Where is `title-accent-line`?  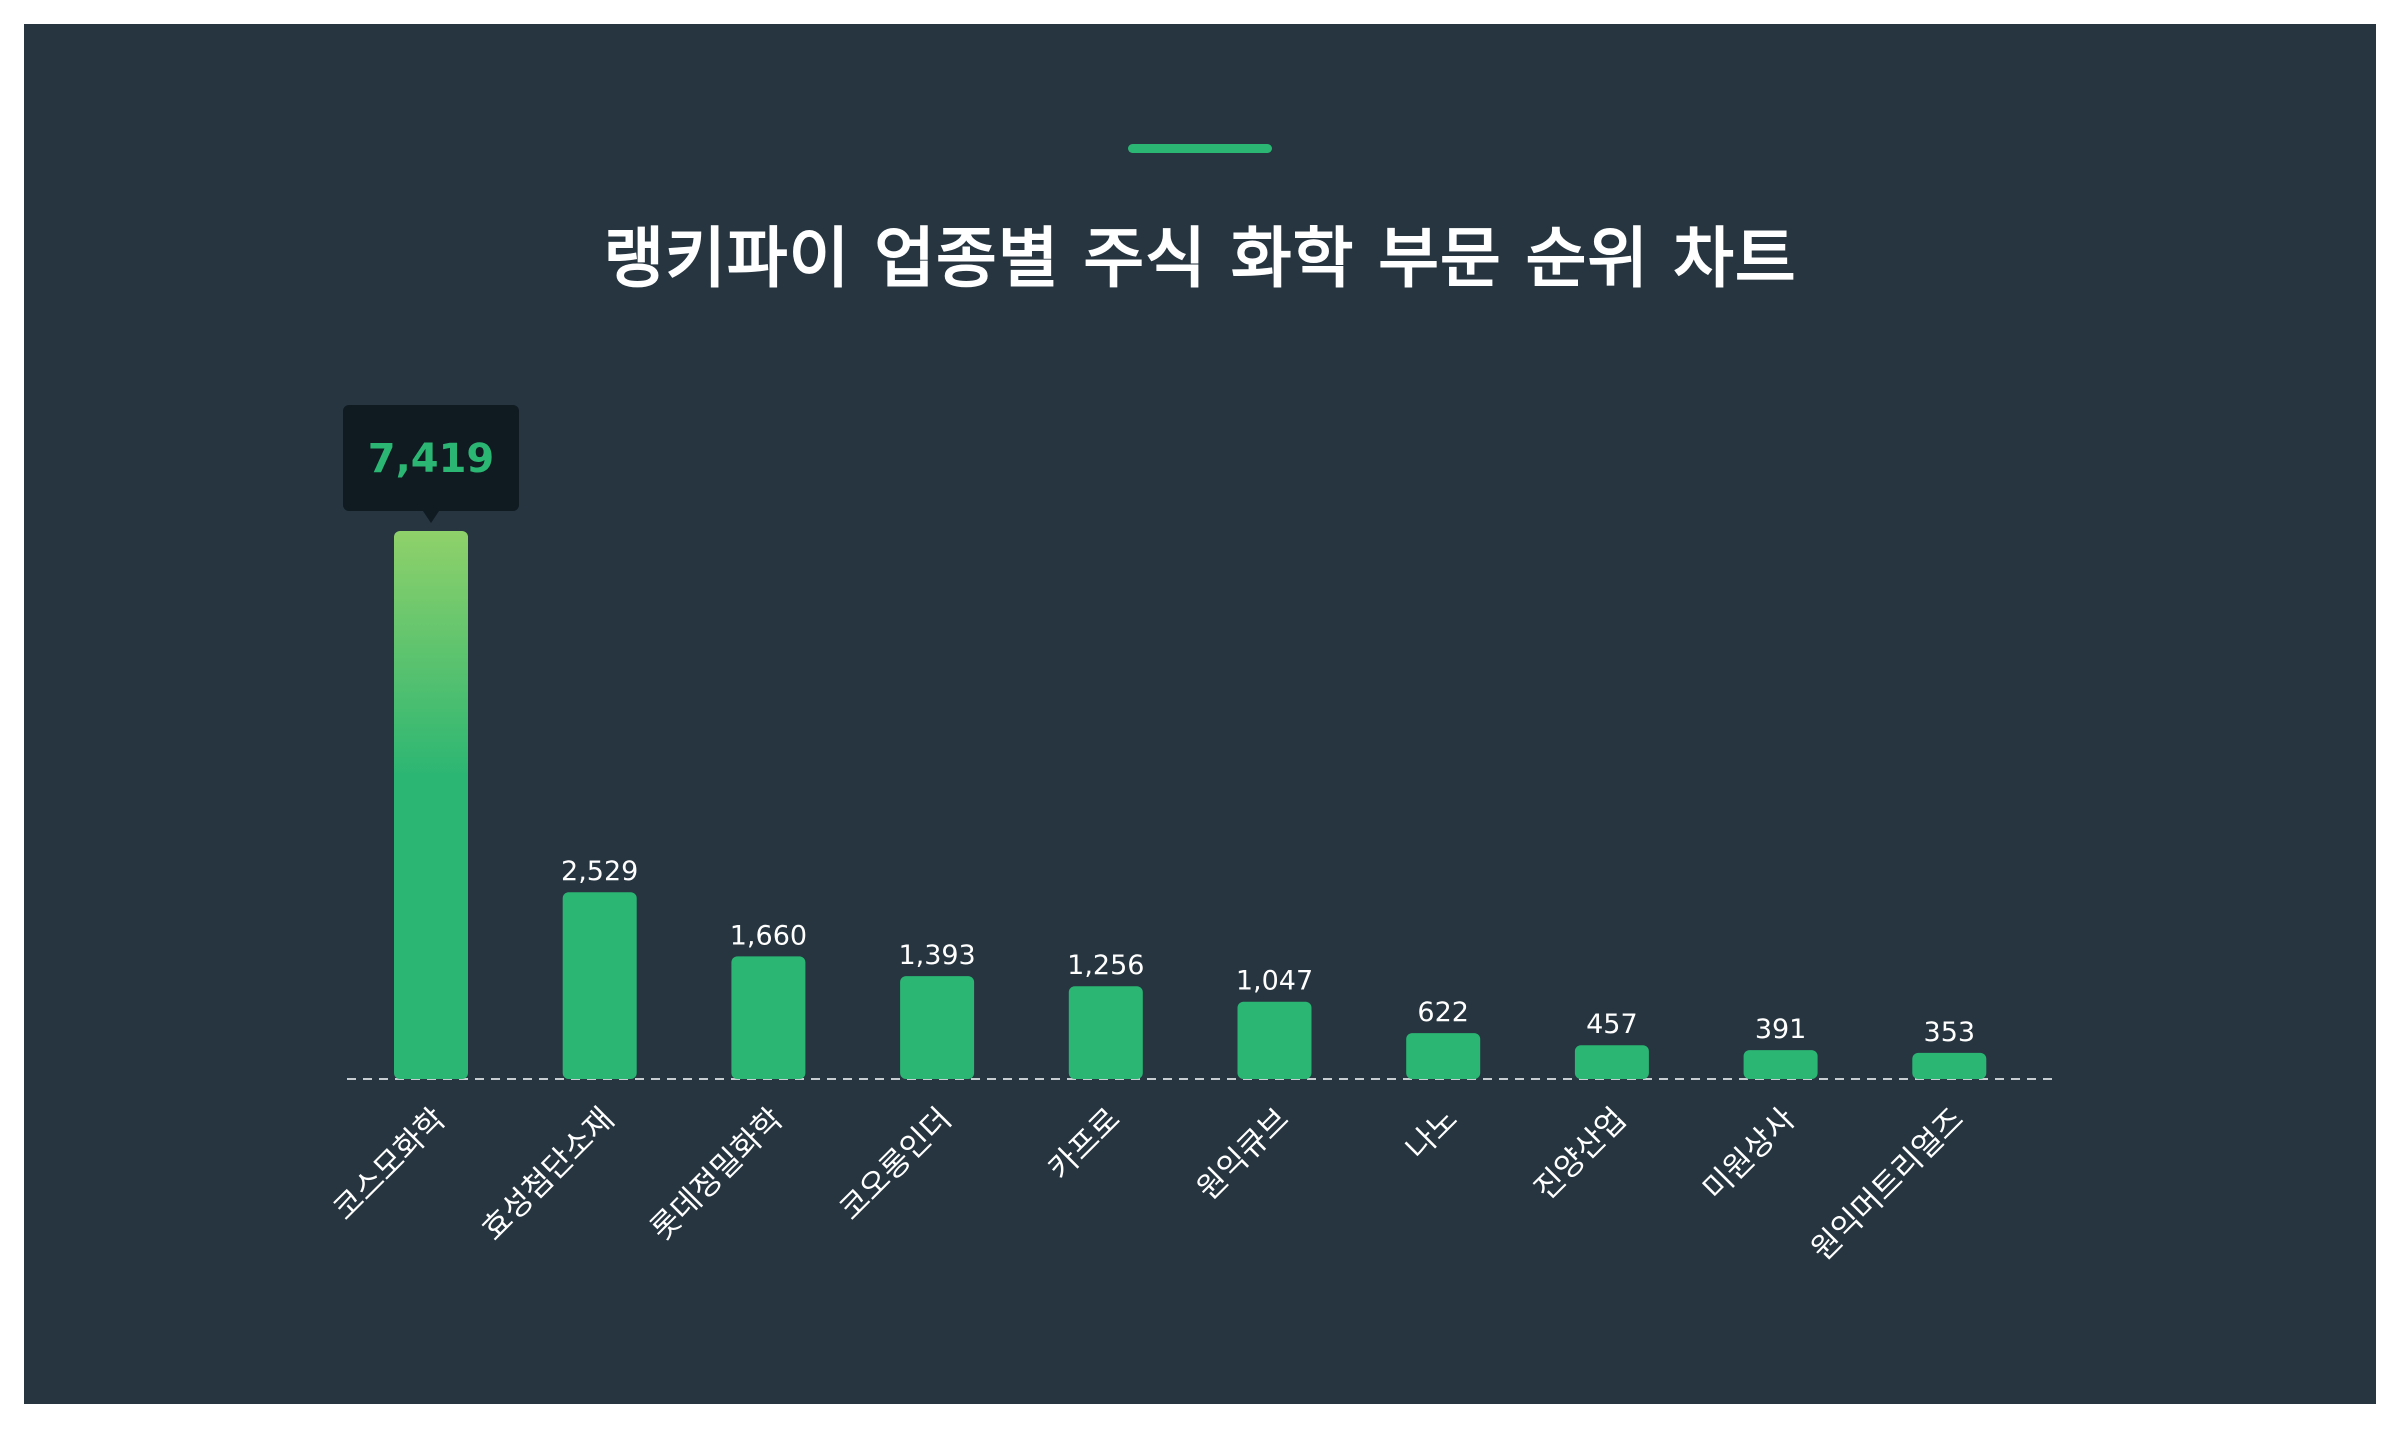
title-accent-line is located at coordinates (1200, 148).